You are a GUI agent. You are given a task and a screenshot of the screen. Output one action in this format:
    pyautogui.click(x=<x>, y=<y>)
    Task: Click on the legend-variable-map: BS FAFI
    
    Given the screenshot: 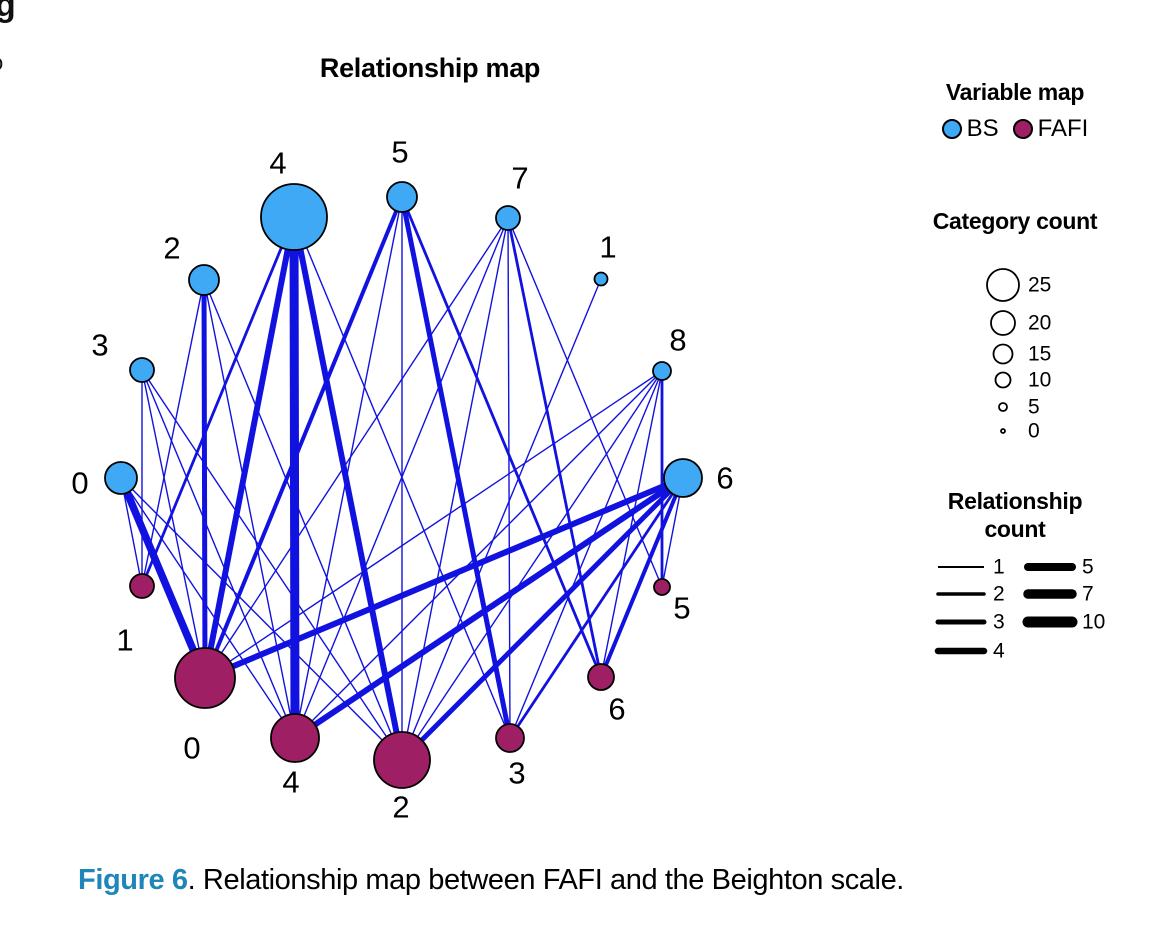 What is the action you would take?
    pyautogui.click(x=1014, y=129)
    